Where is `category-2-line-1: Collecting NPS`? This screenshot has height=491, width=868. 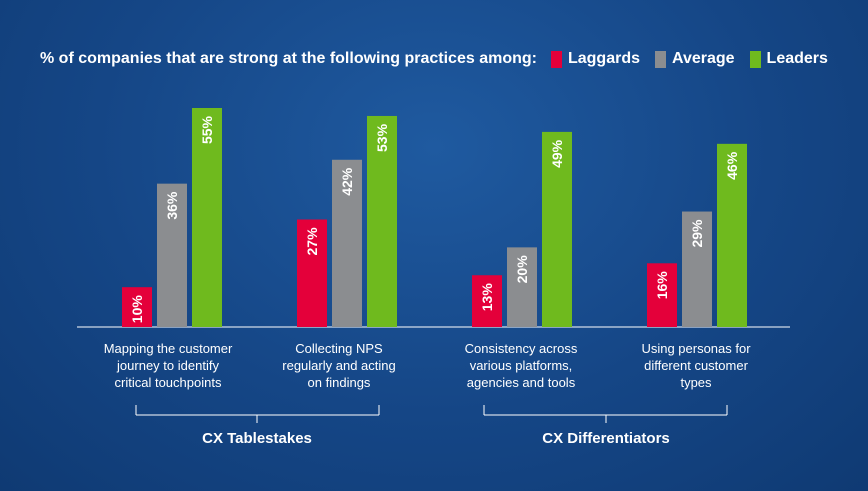
category-2-line-1: Collecting NPS is located at coordinates (339, 348).